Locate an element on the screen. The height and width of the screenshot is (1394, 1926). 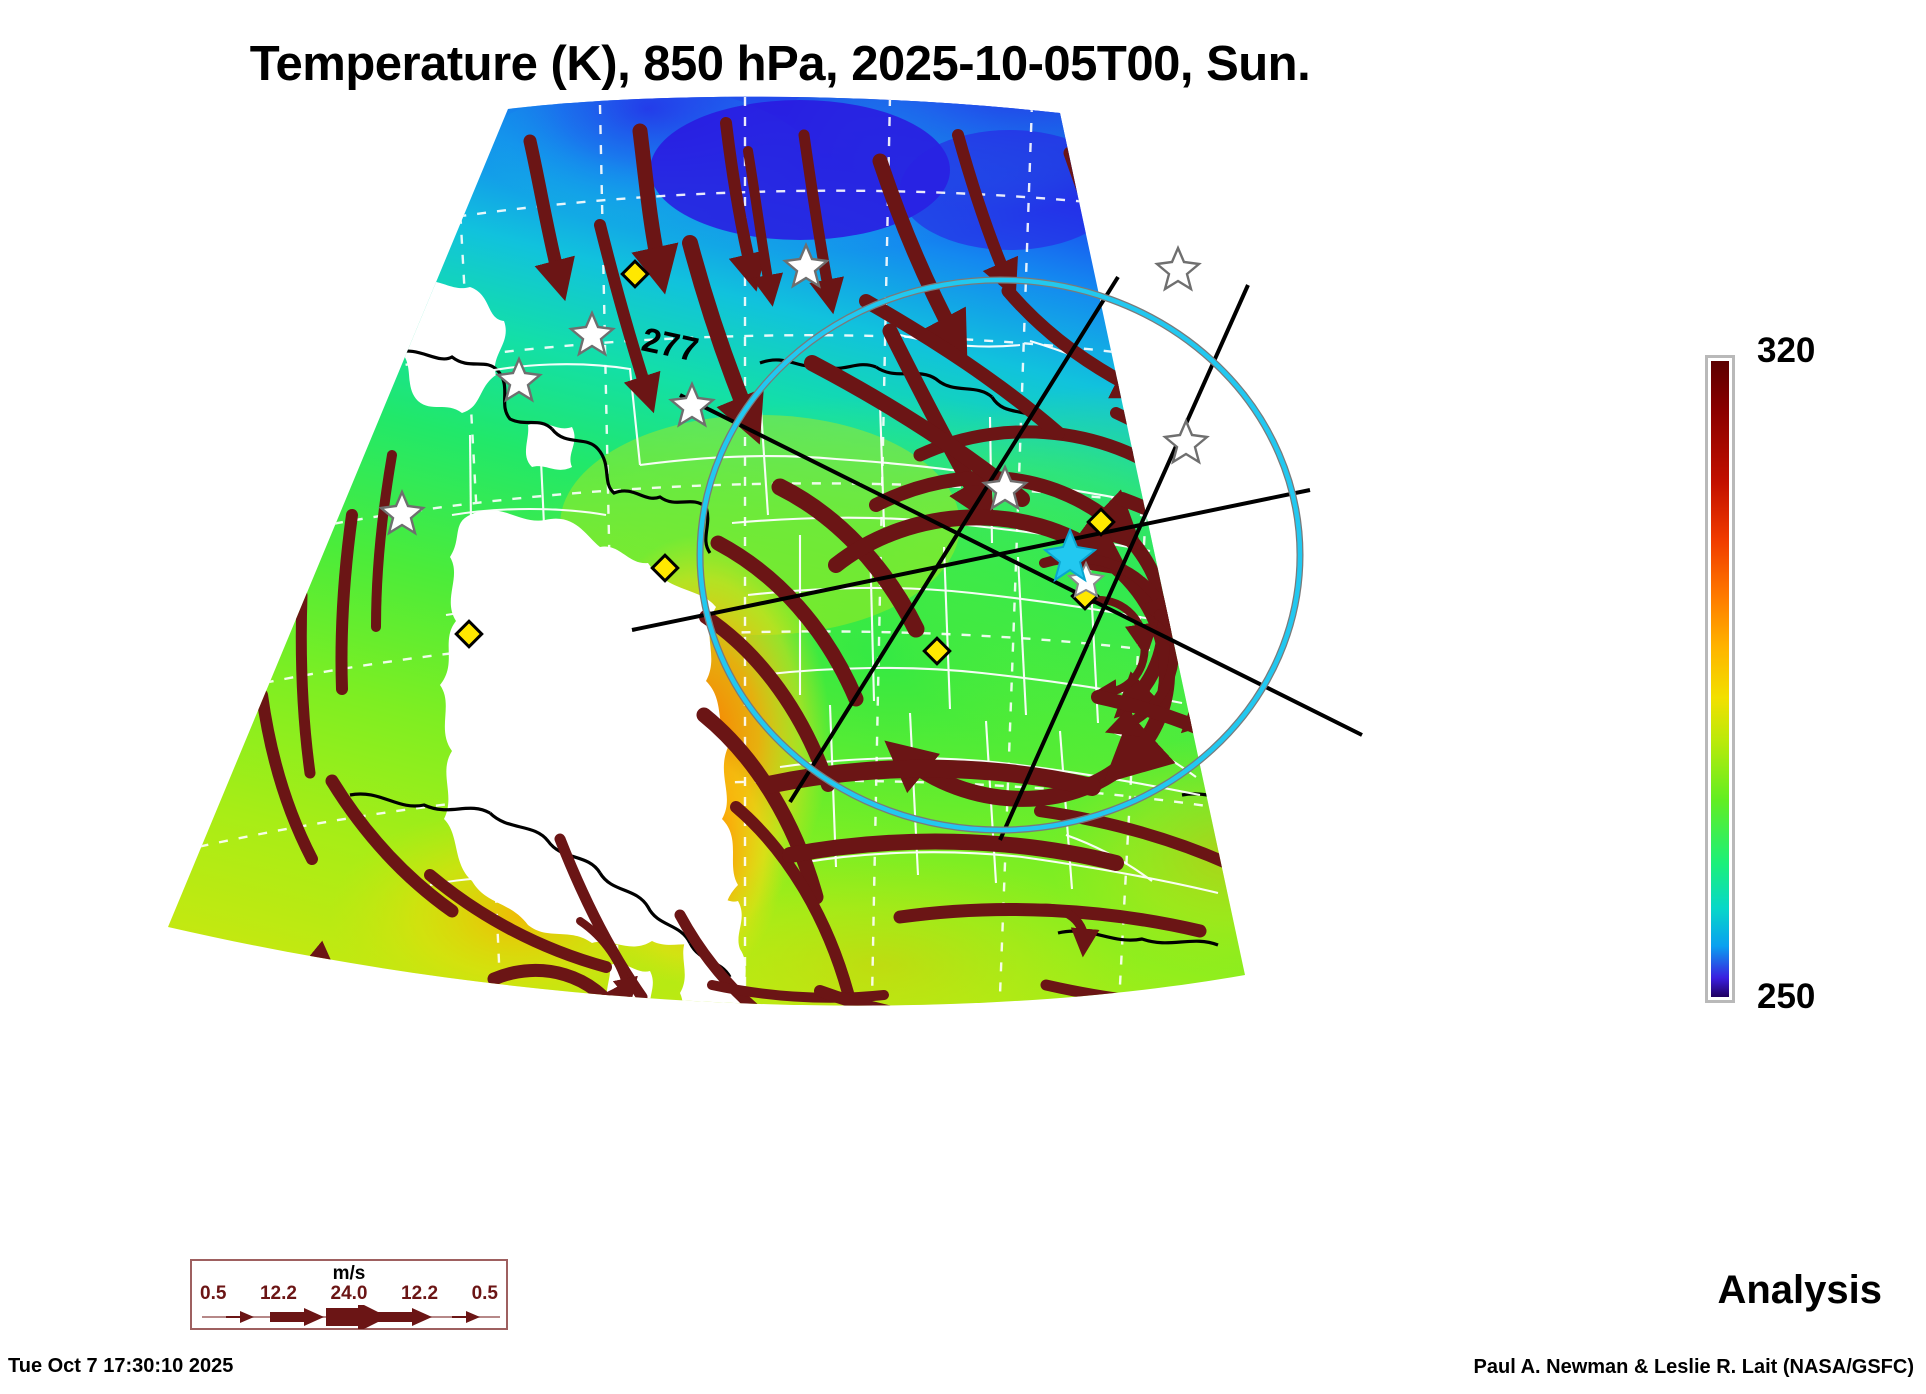
wind-legend-tick-labels: 0.5 12.2 24.0 12.2 0.5 is located at coordinates (349, 1294).